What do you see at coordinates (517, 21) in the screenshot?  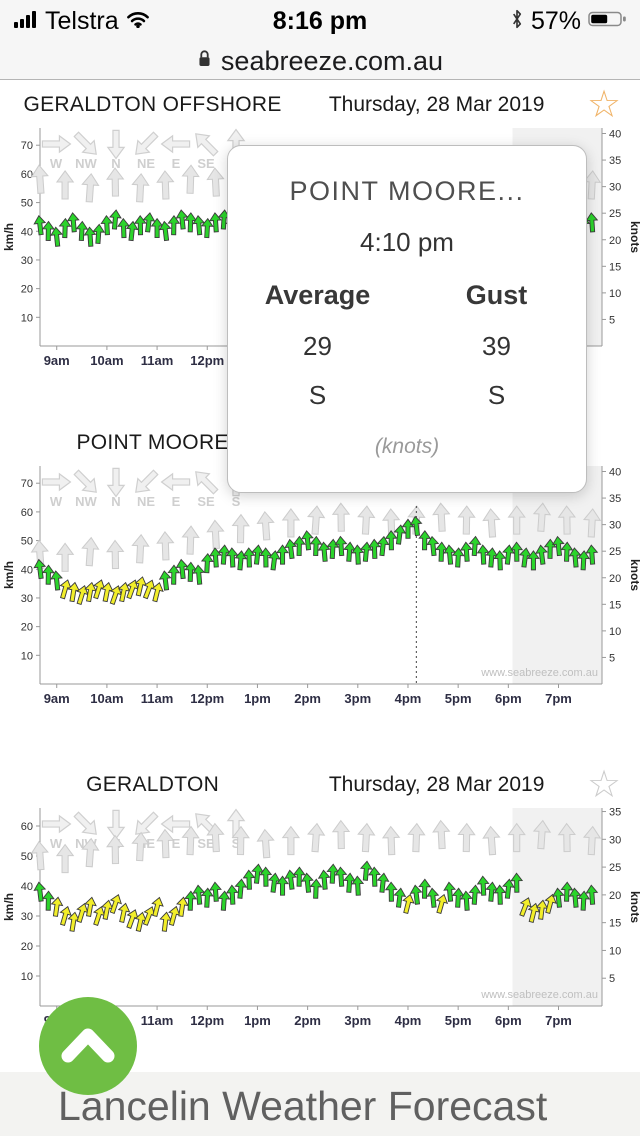 I see `bluetooth-icon` at bounding box center [517, 21].